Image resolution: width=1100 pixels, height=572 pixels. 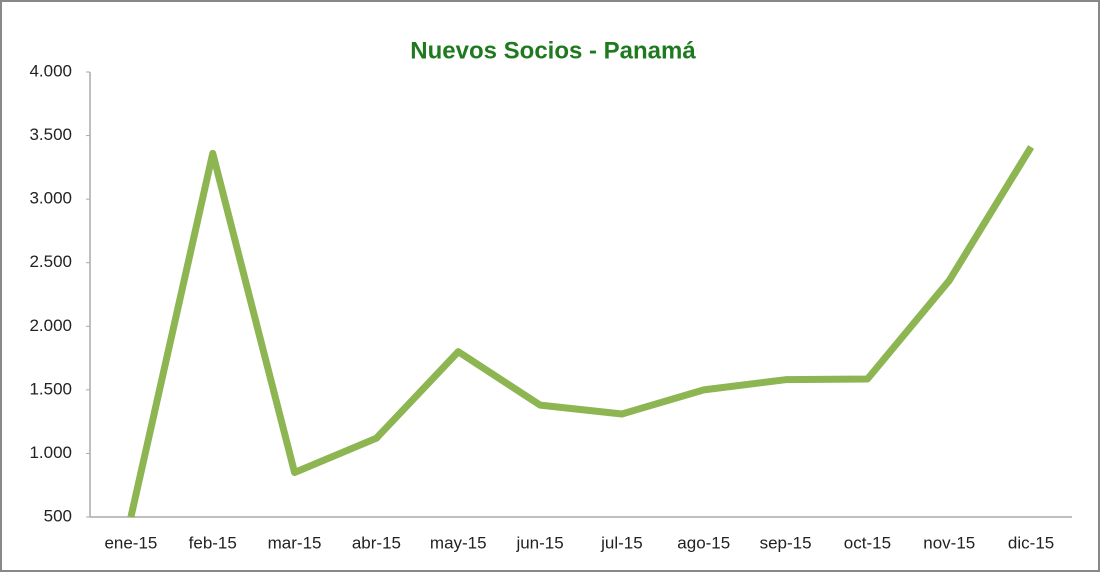 I want to click on x-tick-label: ene-15, so click(x=130, y=542).